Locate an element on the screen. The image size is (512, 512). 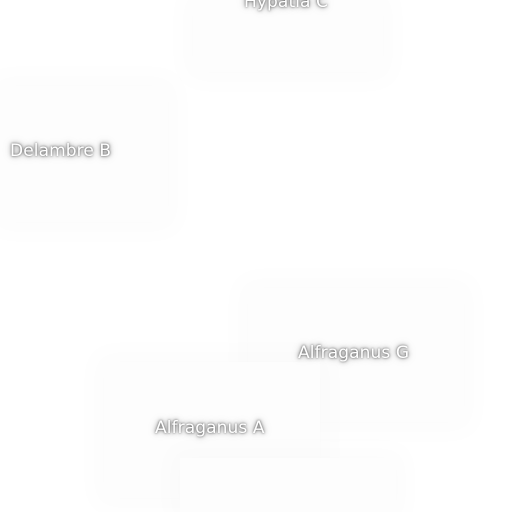
map-label-hypatia-c: Hypatia C is located at coordinates (286, 6).